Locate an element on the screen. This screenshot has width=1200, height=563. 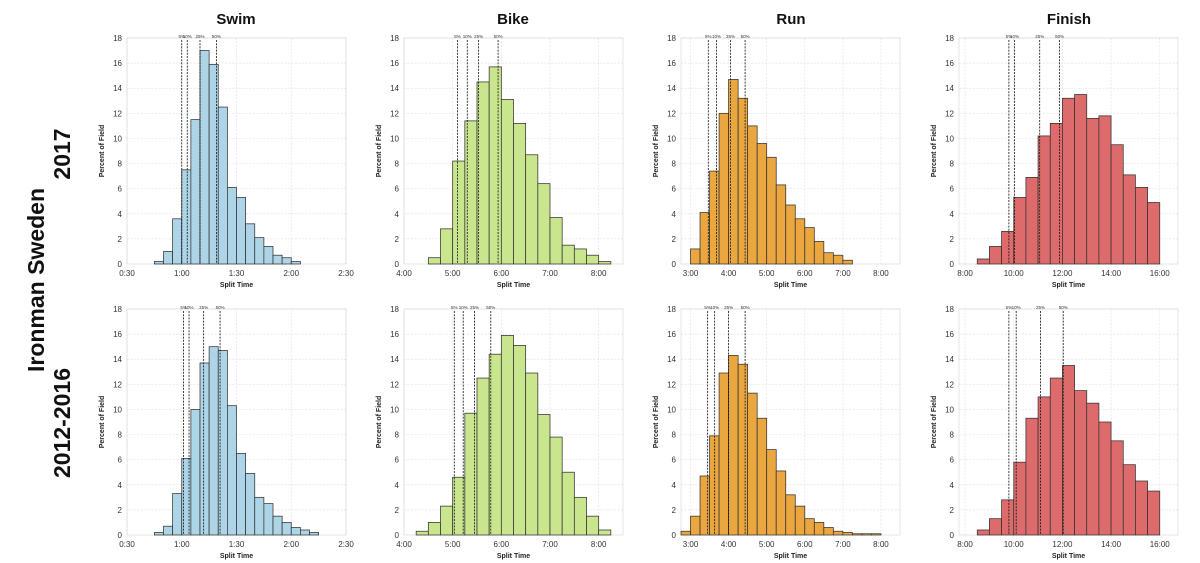
y-tick-label: 12 is located at coordinates (671, 384).